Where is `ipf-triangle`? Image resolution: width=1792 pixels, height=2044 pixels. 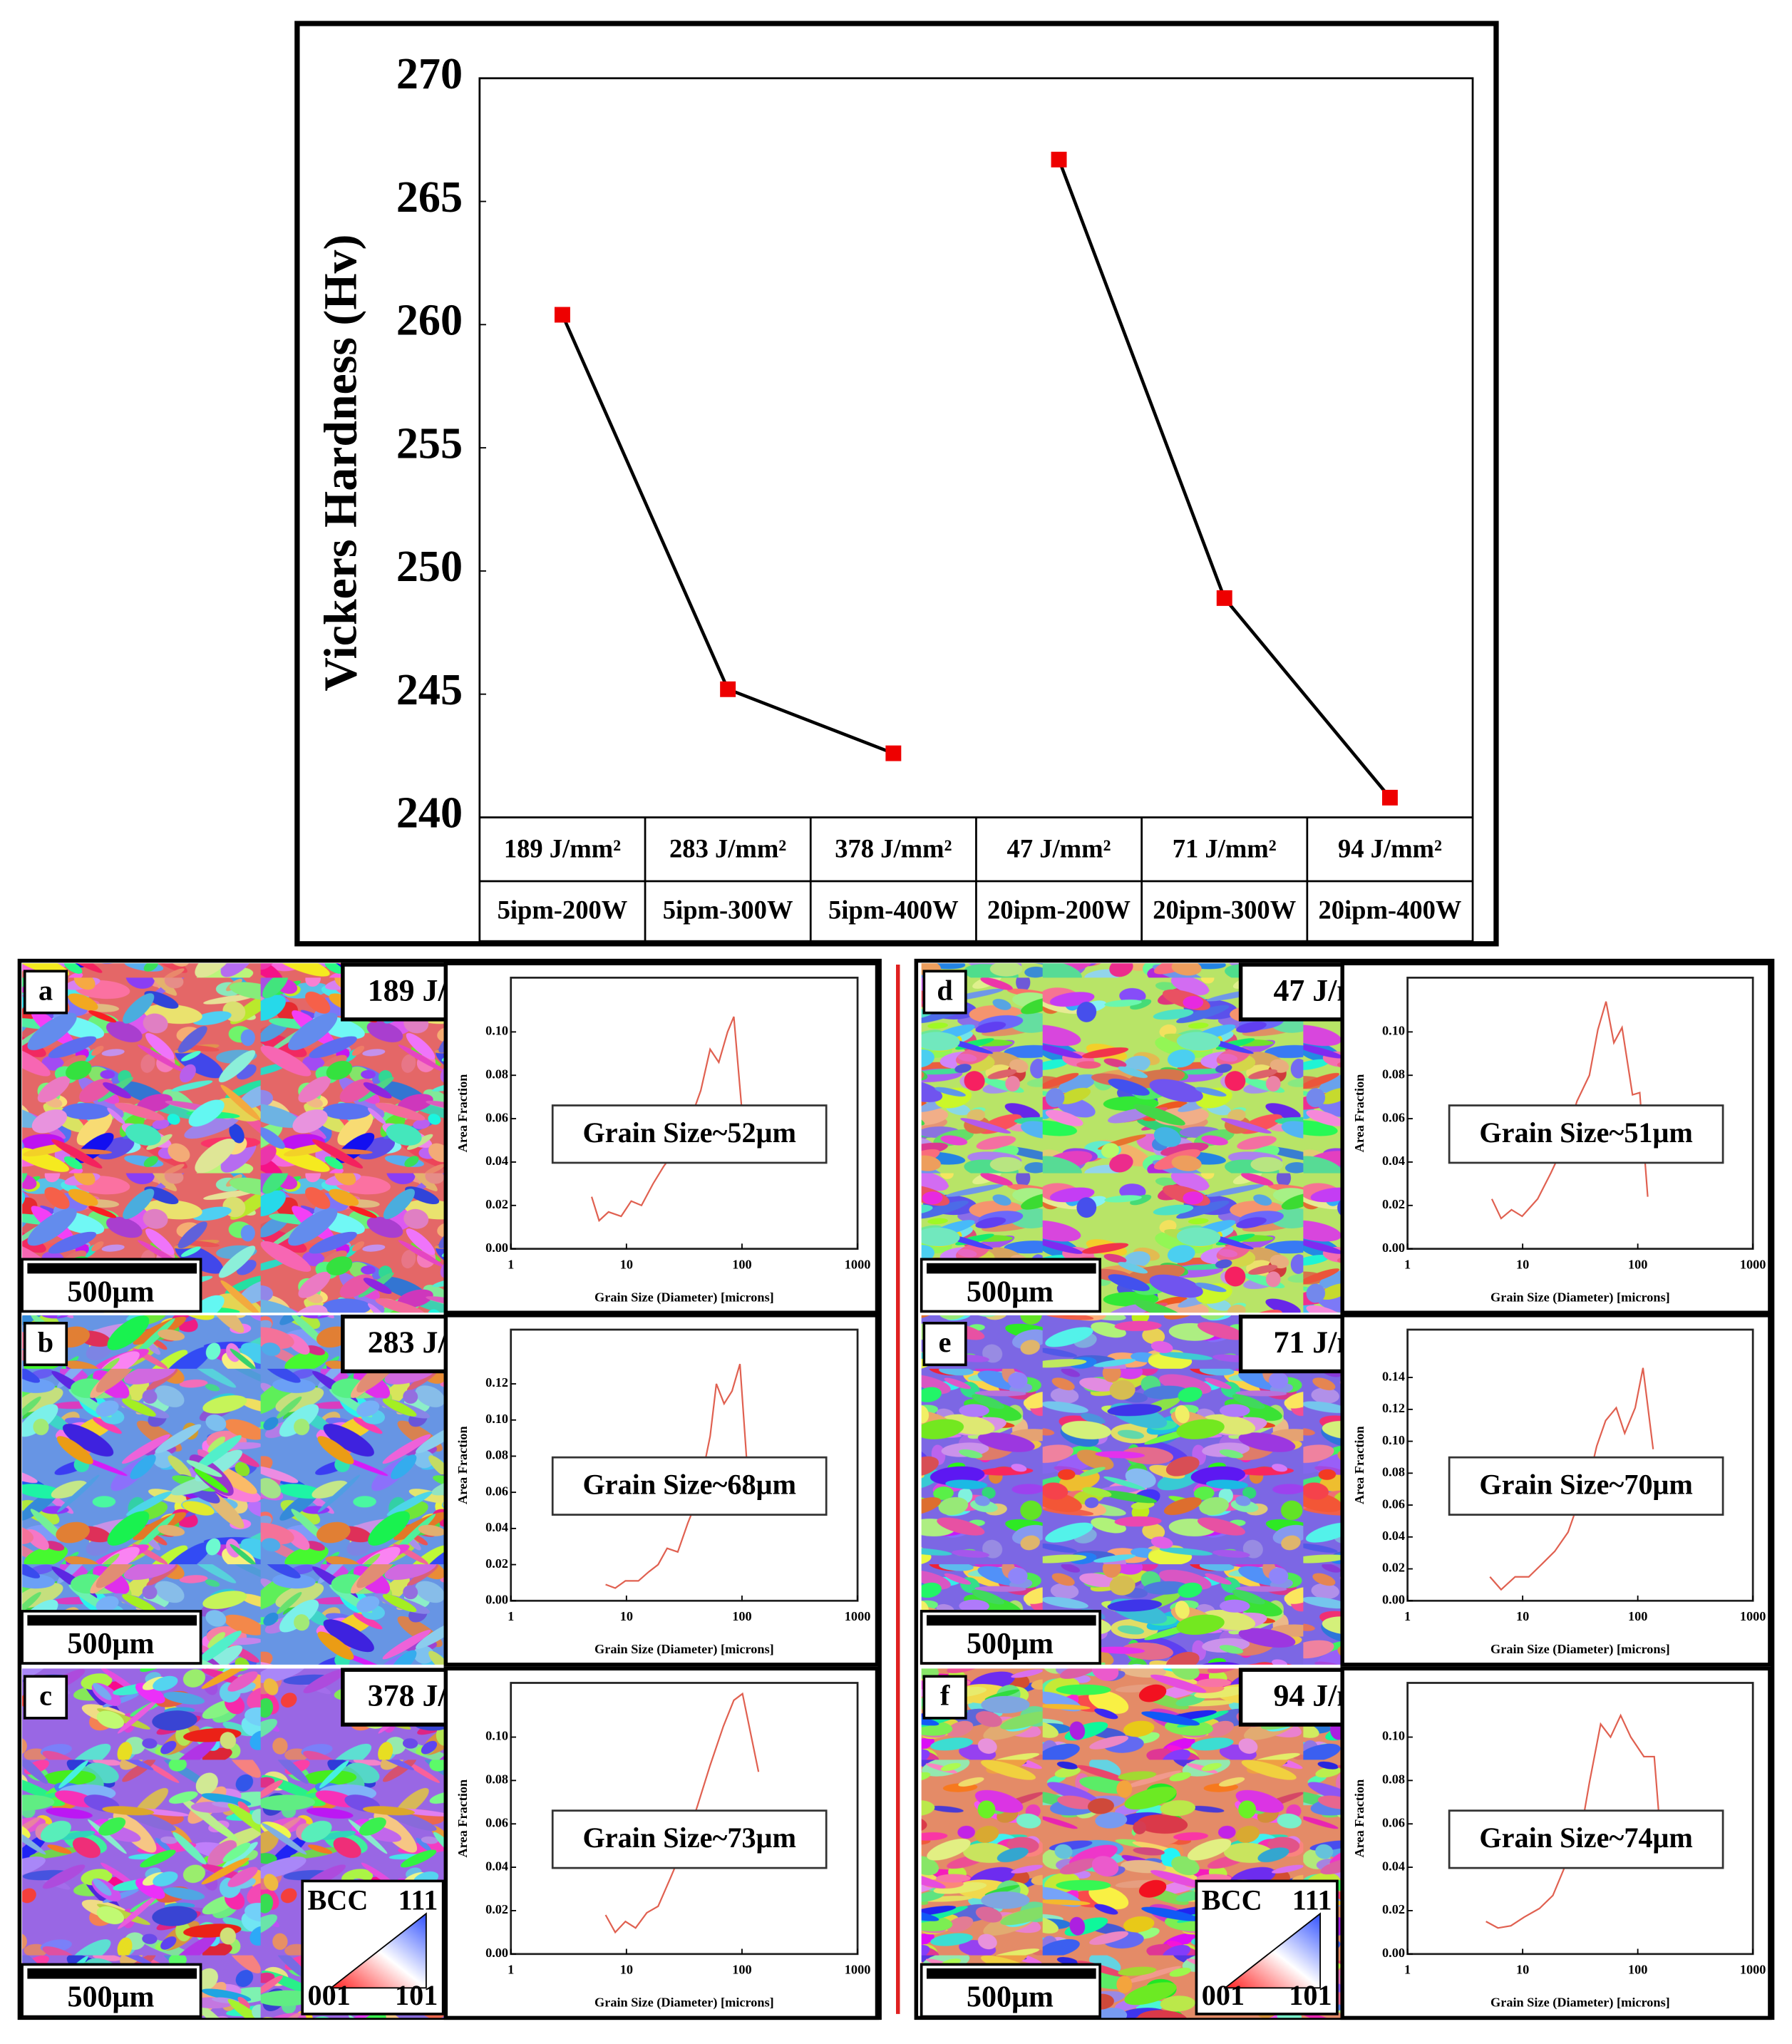 ipf-triangle is located at coordinates (378, 1951).